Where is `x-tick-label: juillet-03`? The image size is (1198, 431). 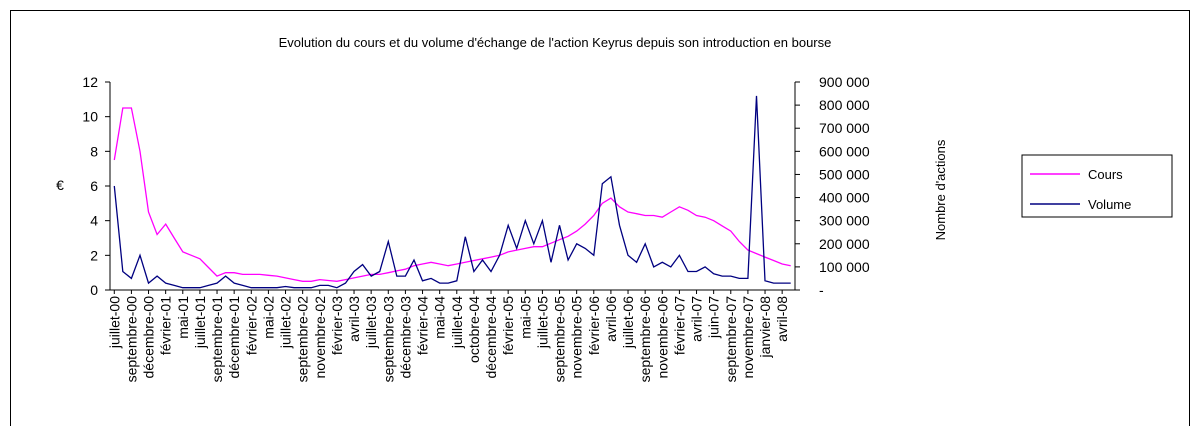
x-tick-label: juillet-03 is located at coordinates (371, 322).